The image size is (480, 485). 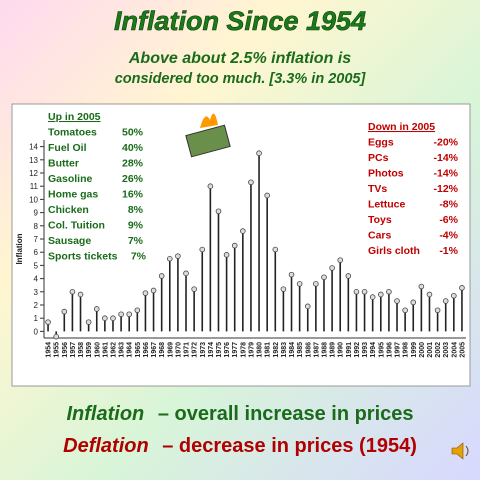 What do you see at coordinates (357, 350) in the screenshot?
I see `x-tick-label: 1992` at bounding box center [357, 350].